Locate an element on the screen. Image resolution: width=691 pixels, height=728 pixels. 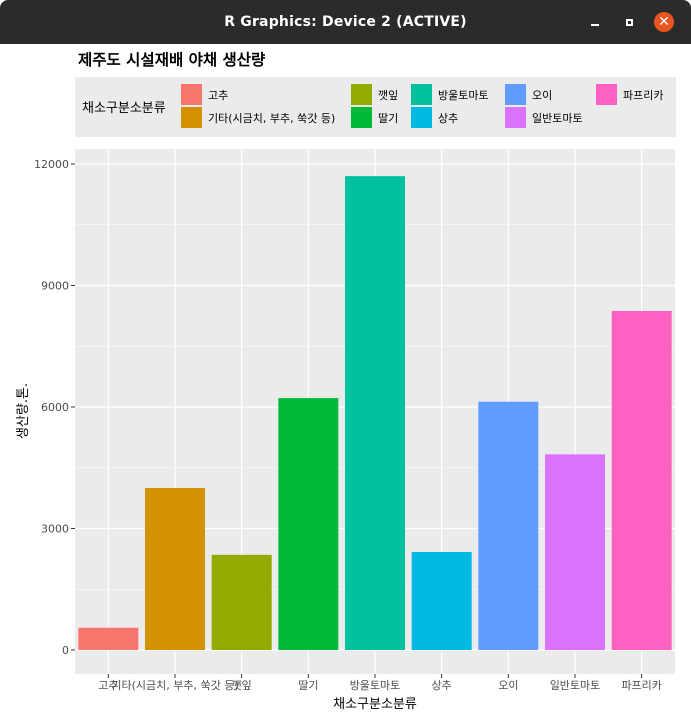
y-axis: 0 3000 6000 9000 12000 is located at coordinates (54, 407).